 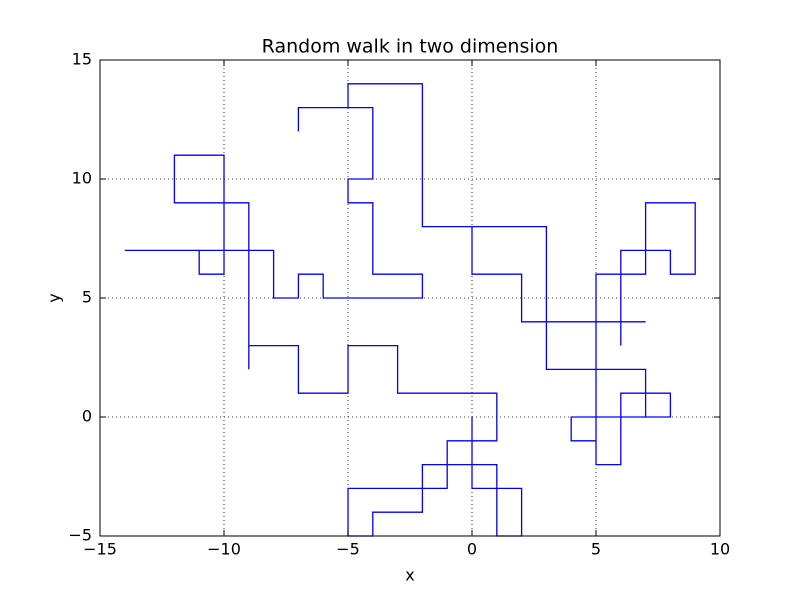 I want to click on x-tick-label: 0, so click(x=472, y=549).